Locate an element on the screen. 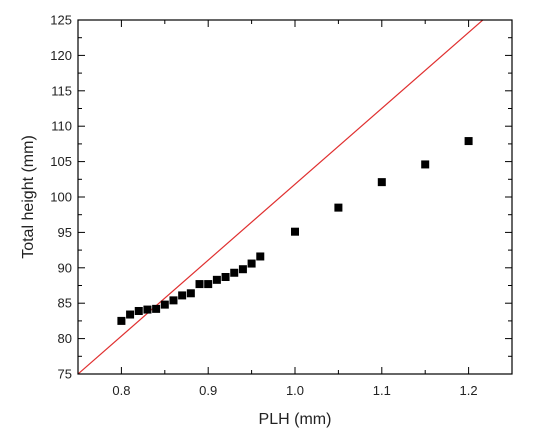 The width and height of the screenshot is (550, 440). y-tick-label: 115 is located at coordinates (61, 90).